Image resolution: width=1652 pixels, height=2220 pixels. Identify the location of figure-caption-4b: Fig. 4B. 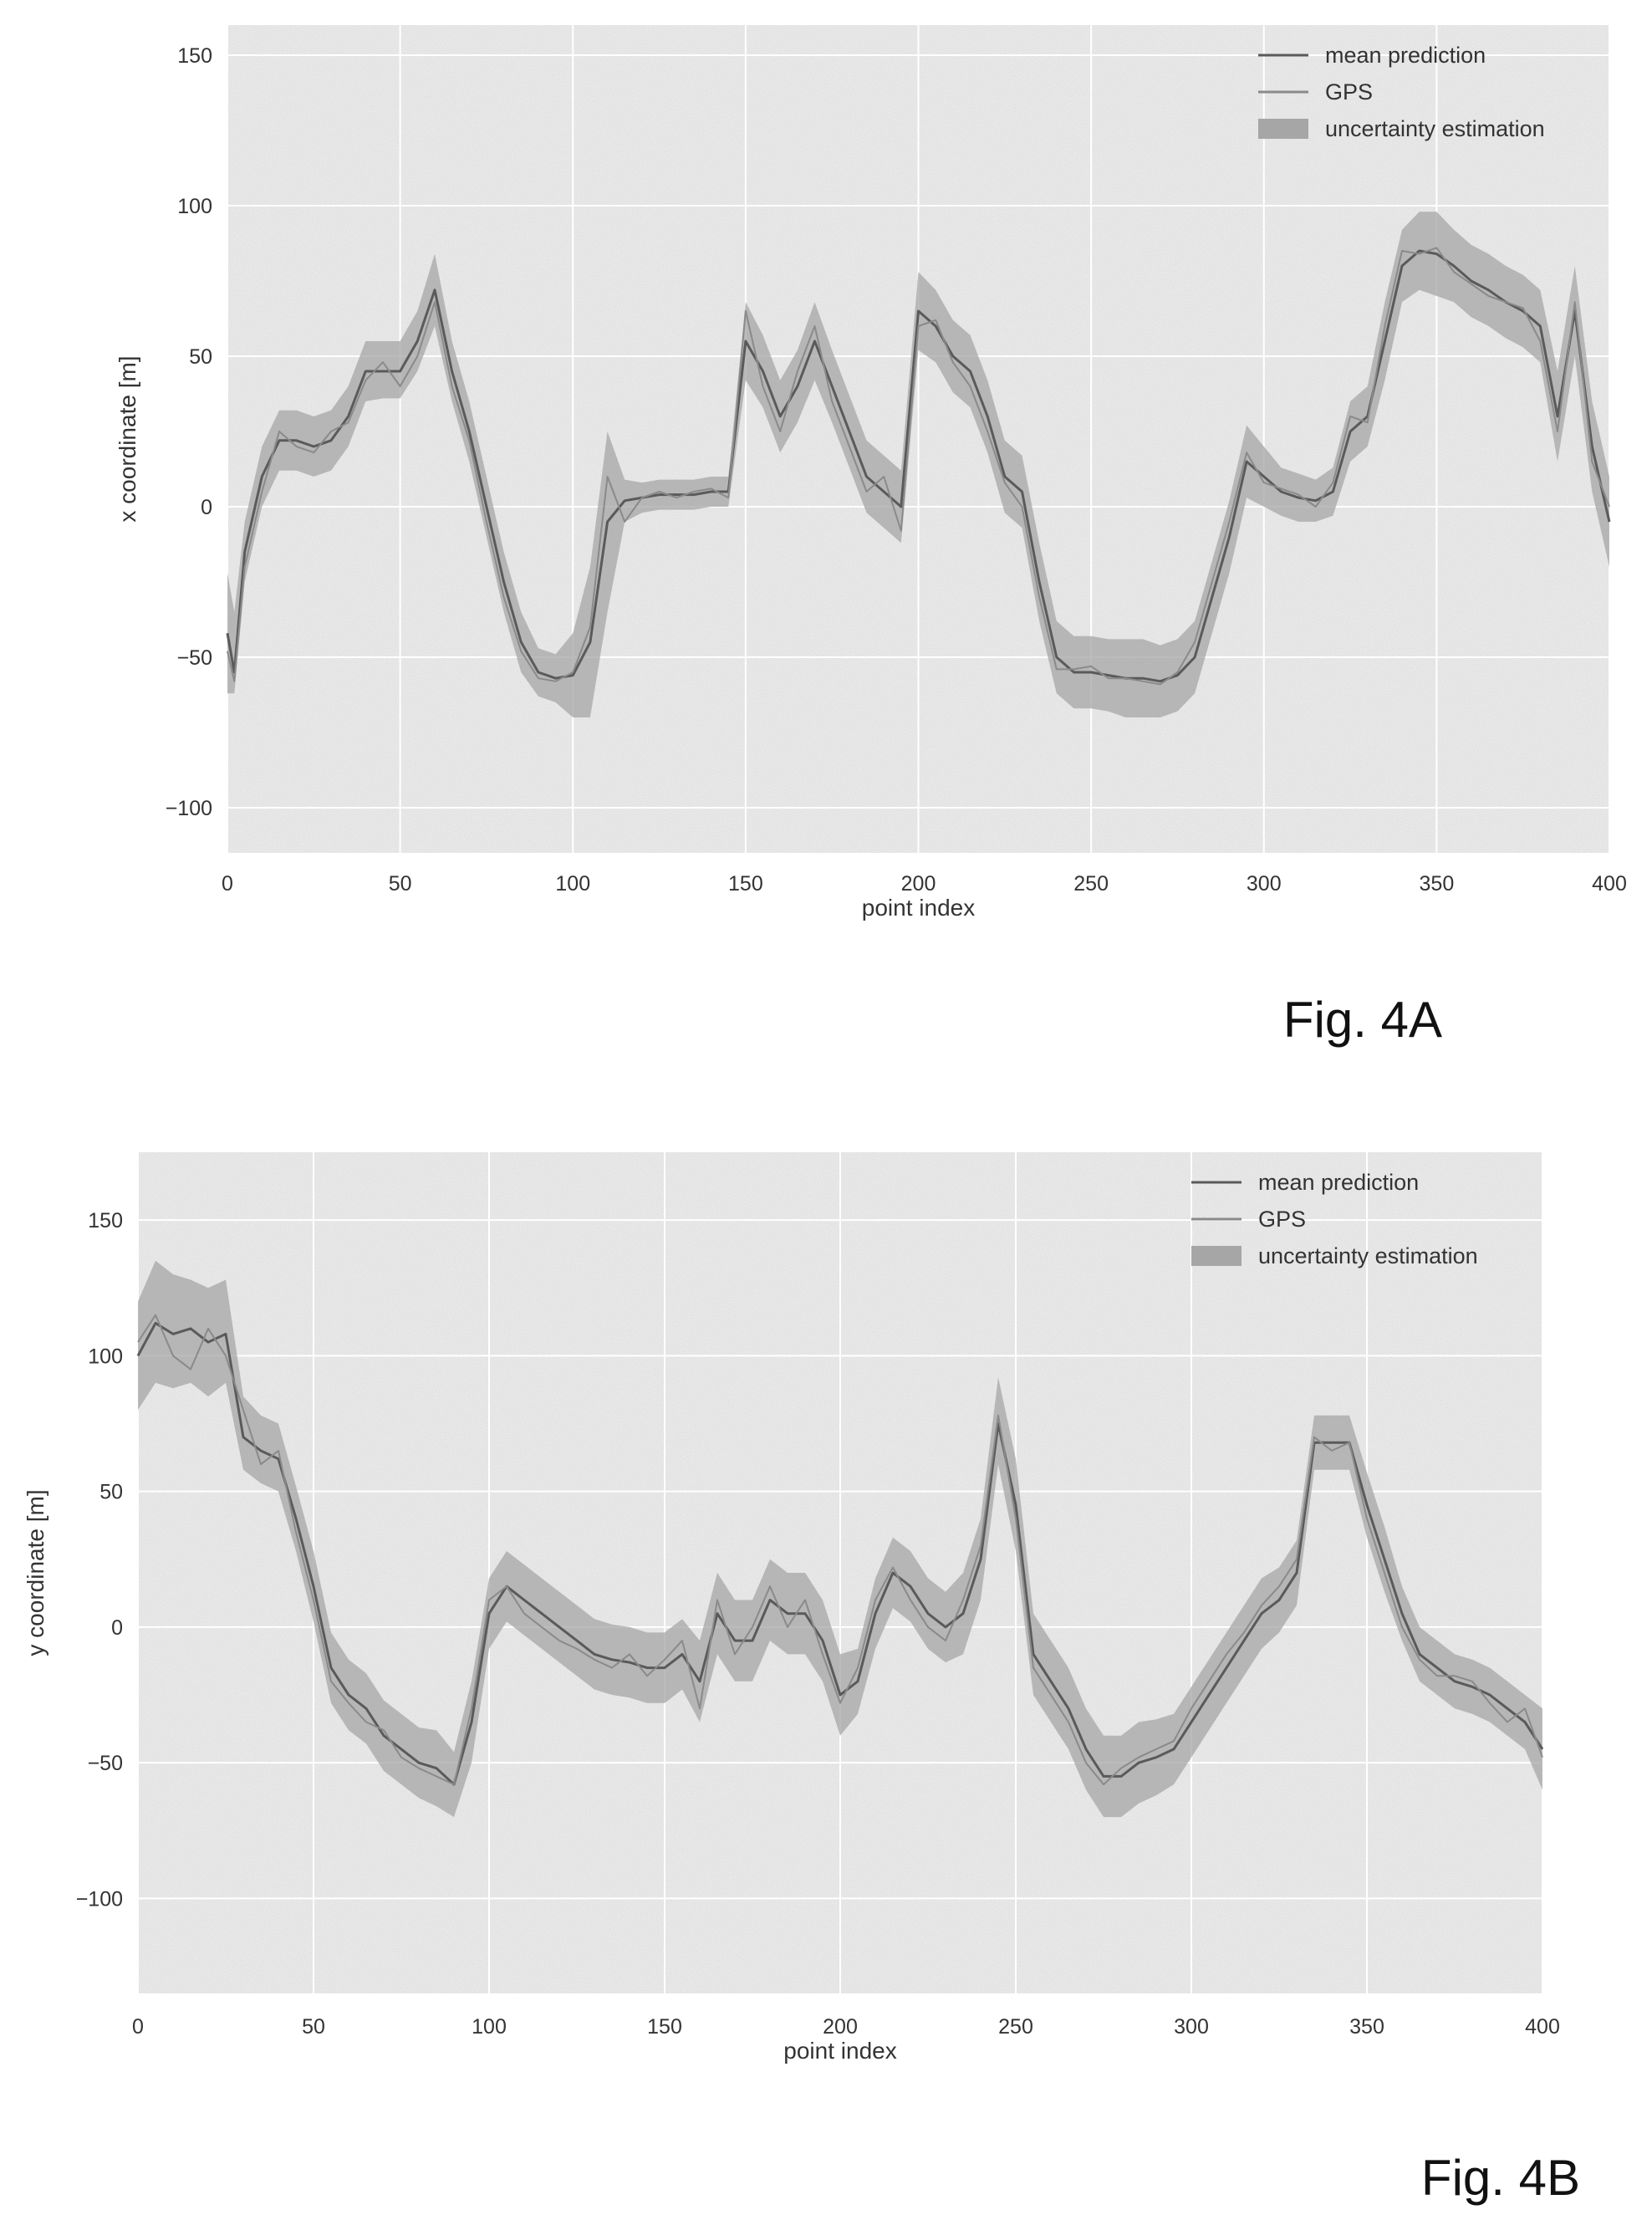
(1500, 2178).